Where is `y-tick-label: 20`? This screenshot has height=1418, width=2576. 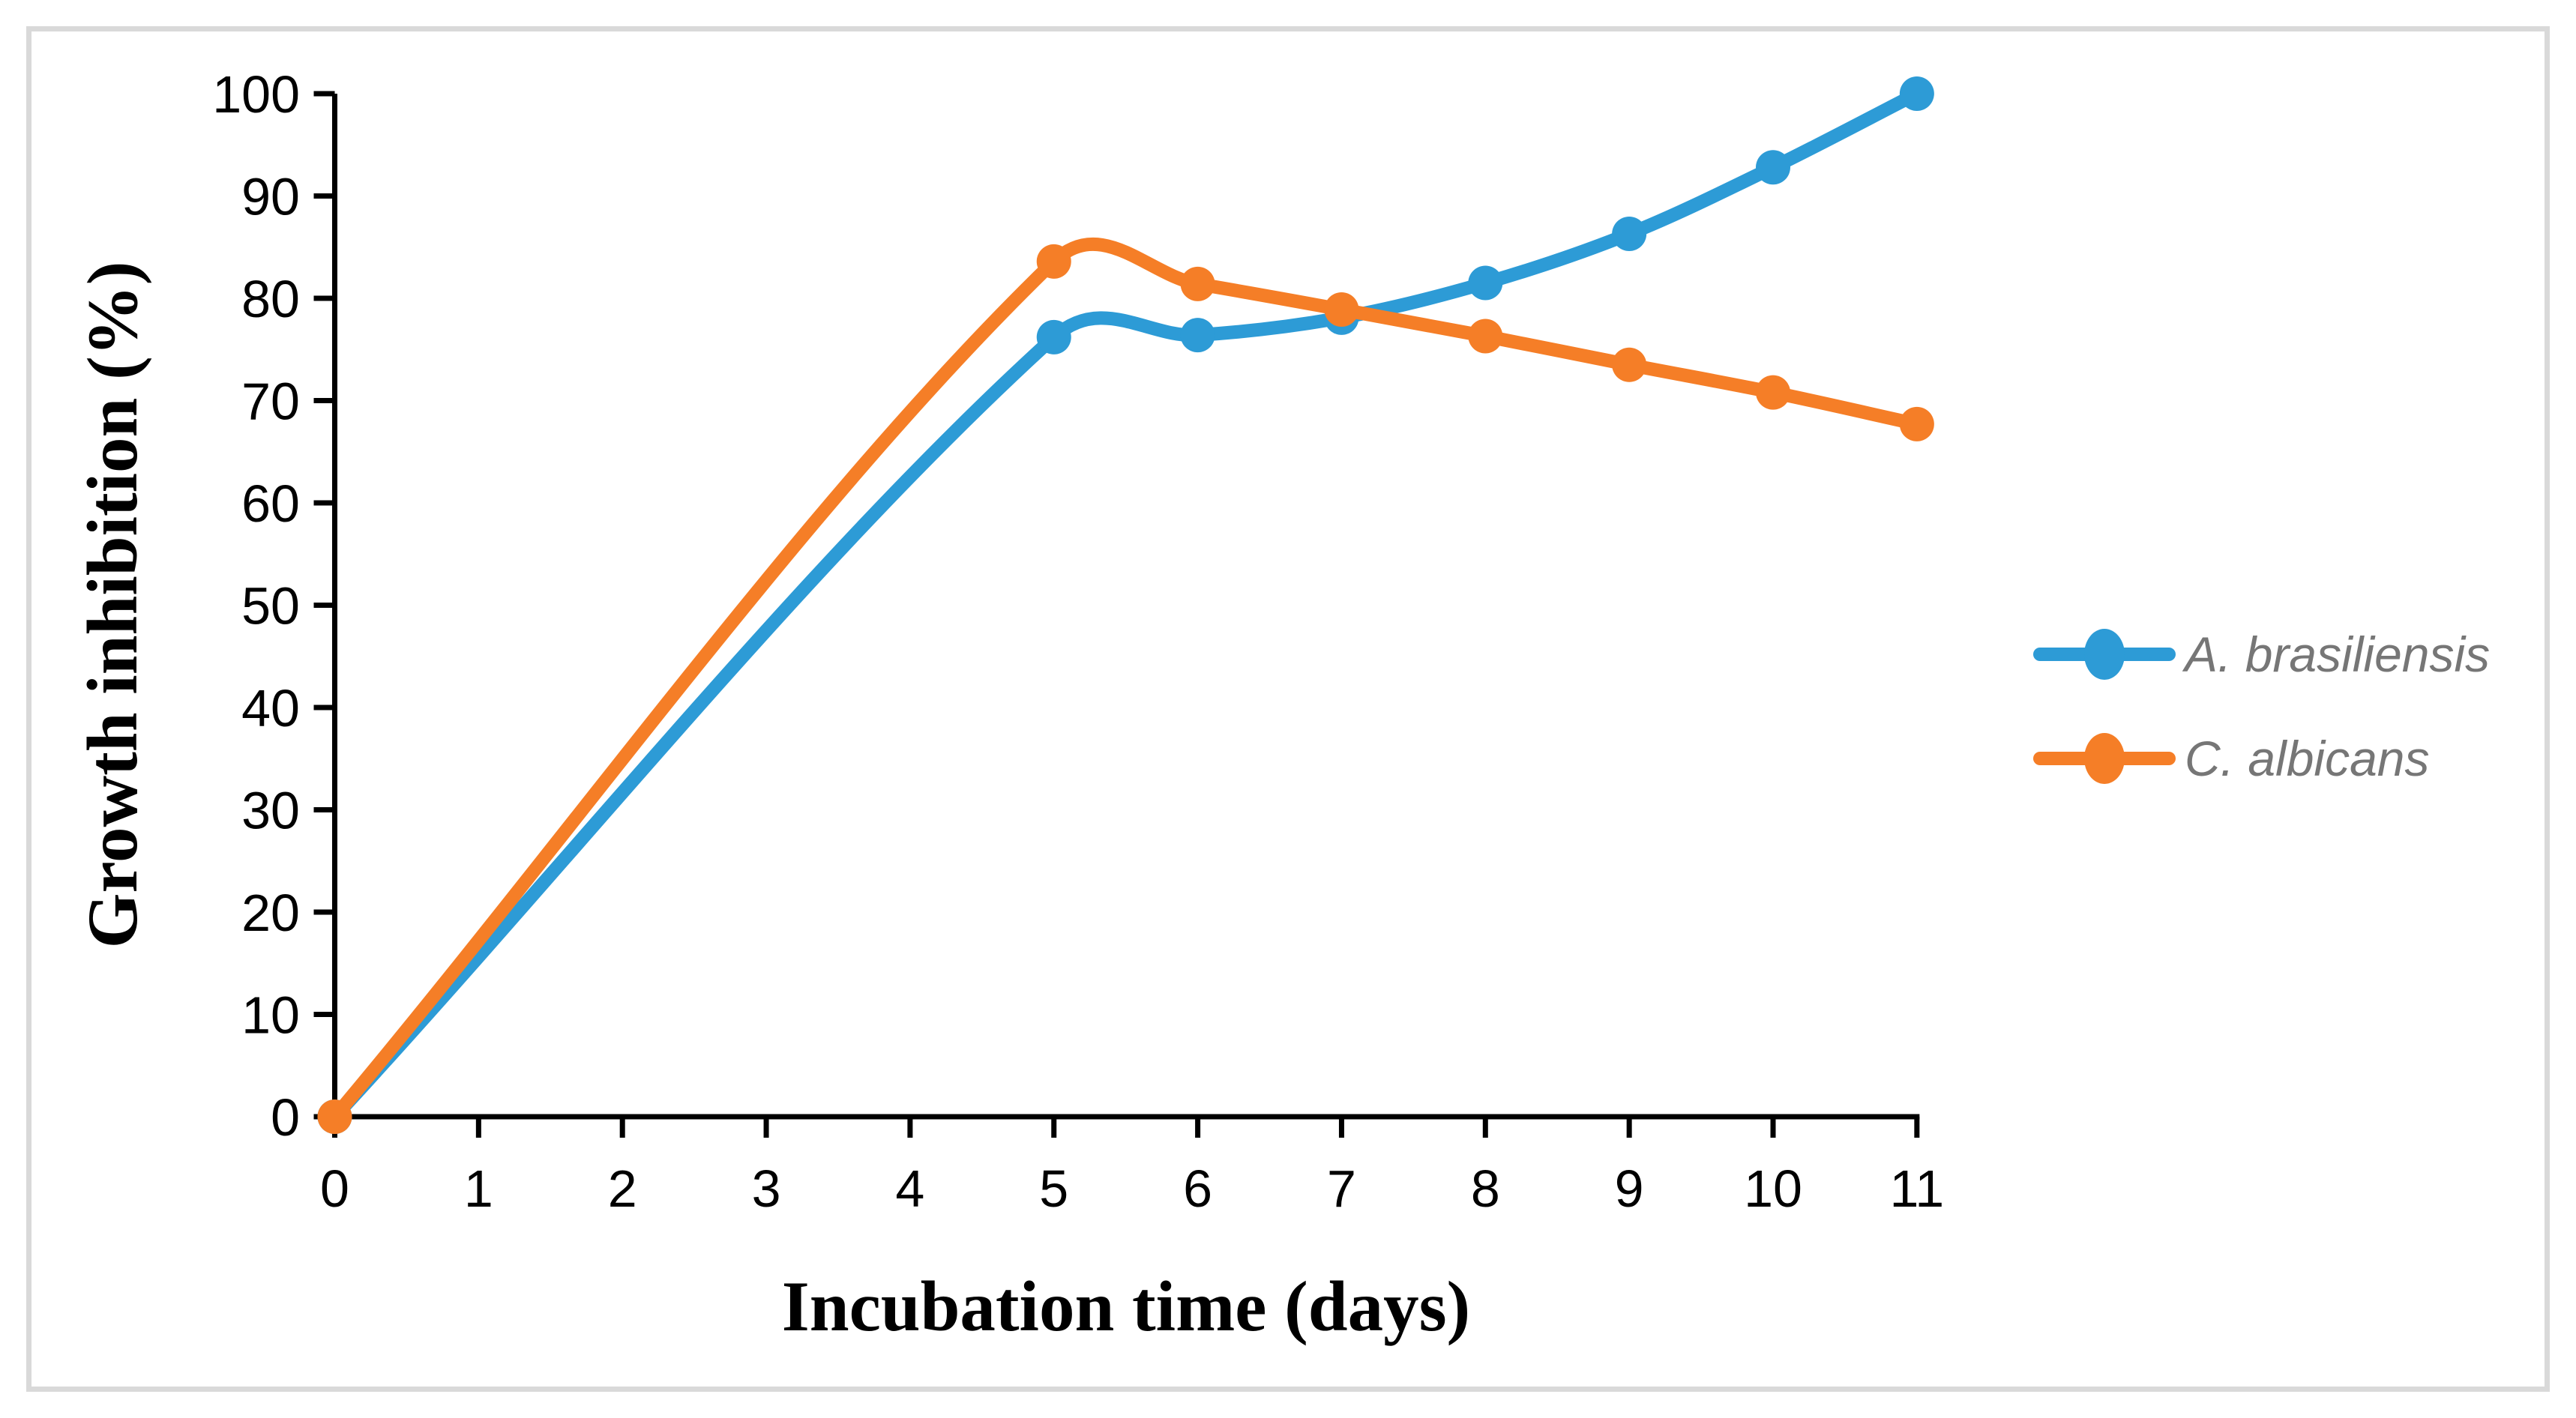
y-tick-label: 20 is located at coordinates (270, 913).